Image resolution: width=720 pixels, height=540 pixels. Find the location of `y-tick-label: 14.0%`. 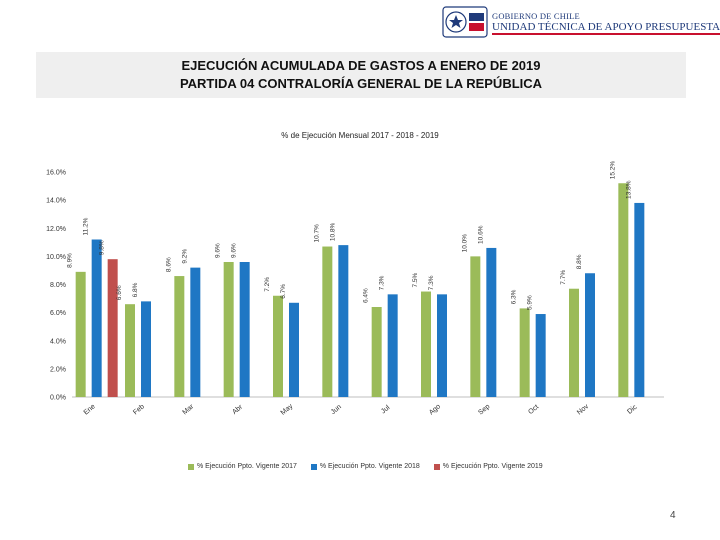

y-tick-label: 14.0% is located at coordinates (56, 201).